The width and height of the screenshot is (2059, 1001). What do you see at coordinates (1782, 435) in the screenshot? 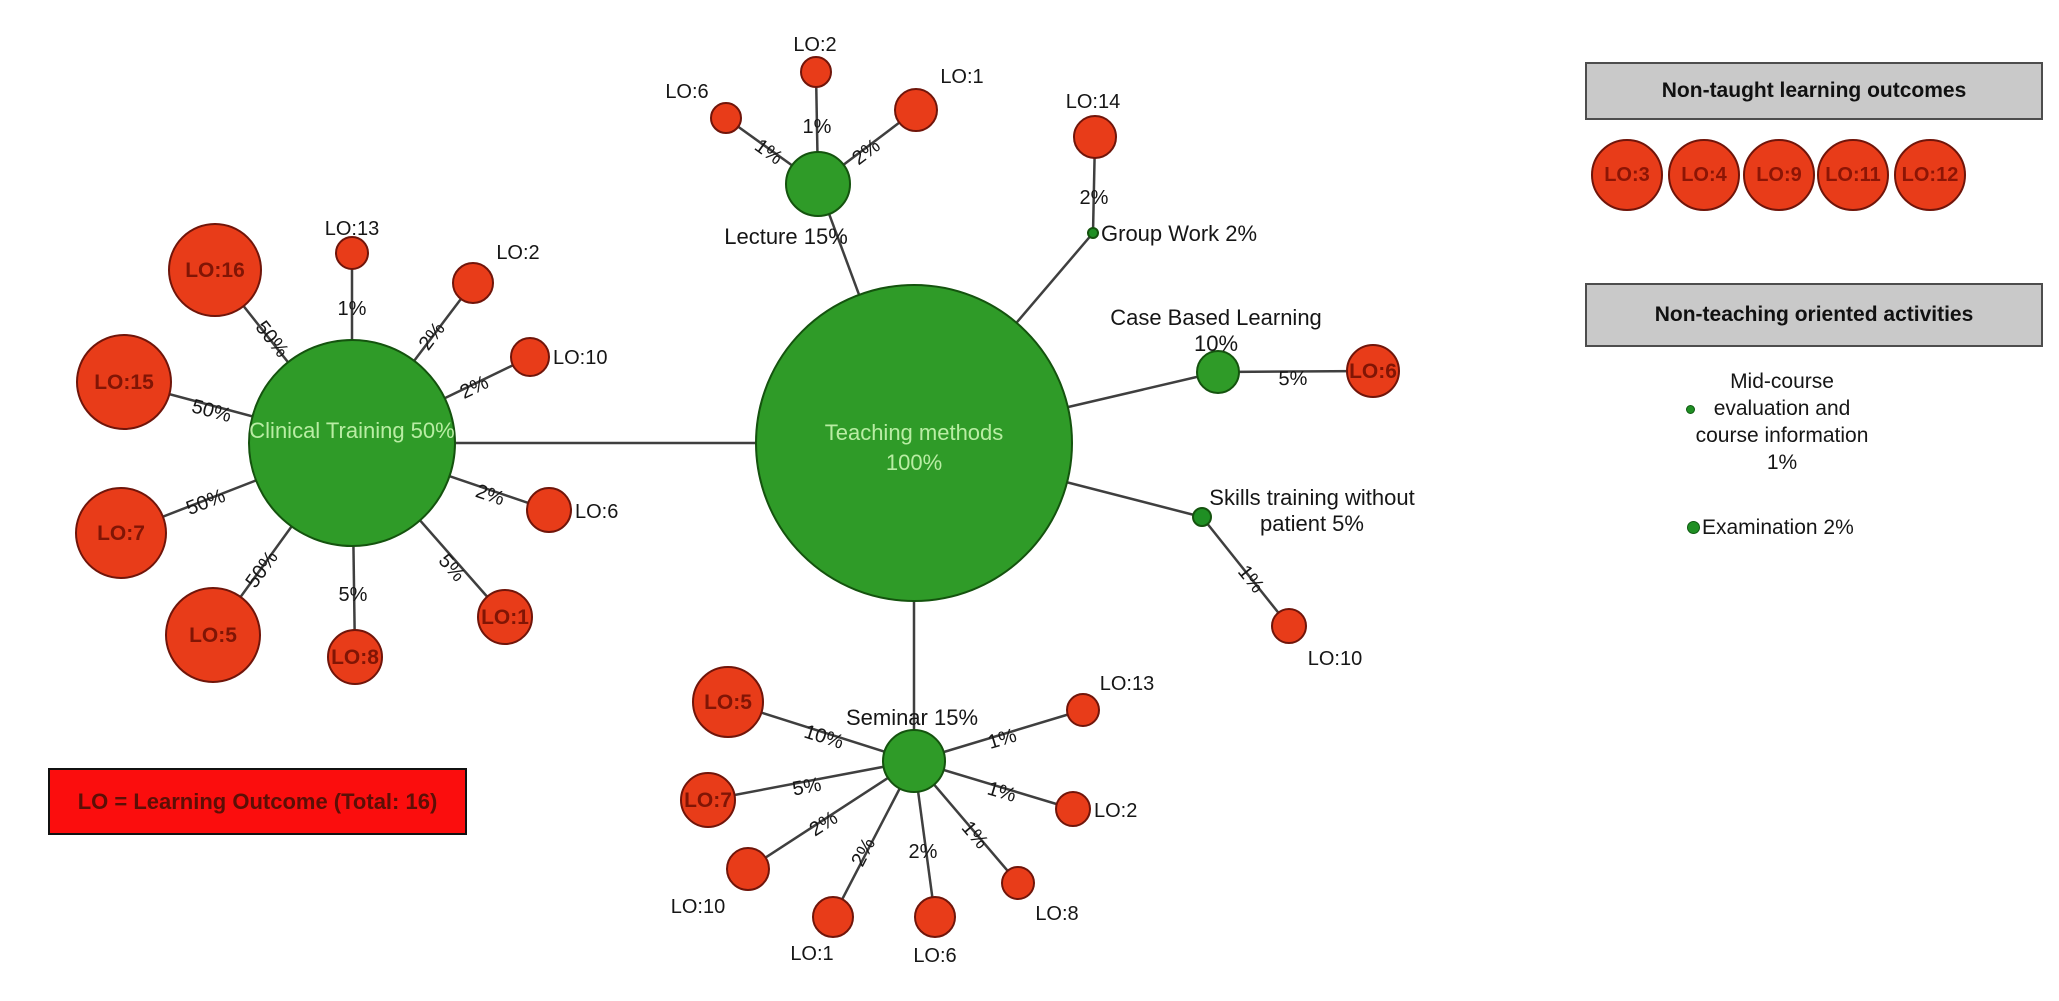
I see `mid-course-line: course information` at bounding box center [1782, 435].